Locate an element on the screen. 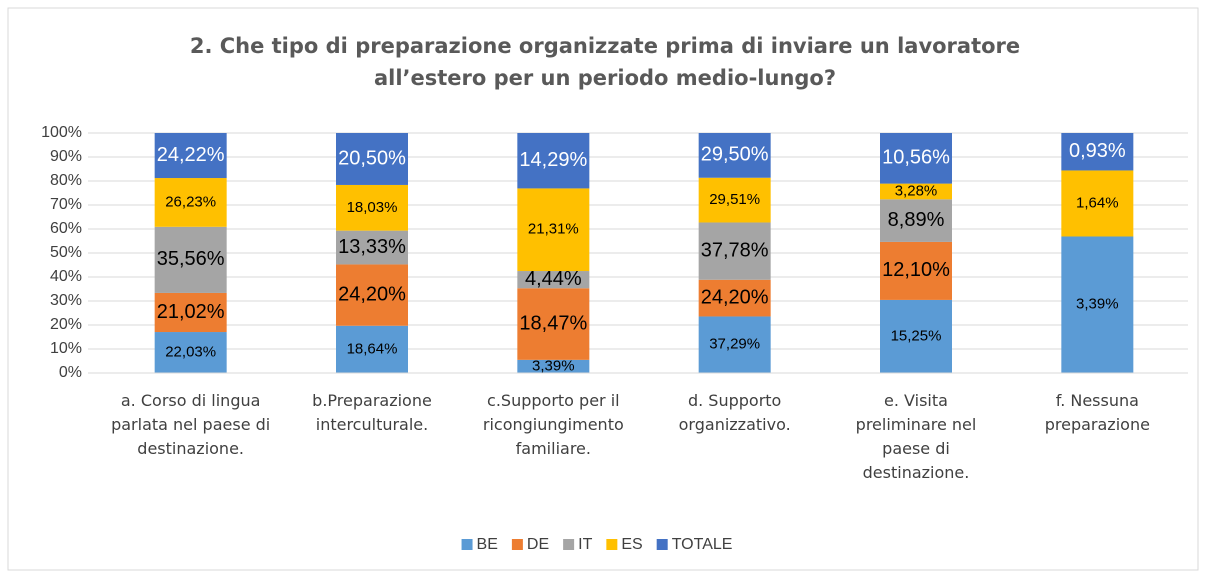 This screenshot has width=1207, height=584. data-label: 26,23% is located at coordinates (190, 201).